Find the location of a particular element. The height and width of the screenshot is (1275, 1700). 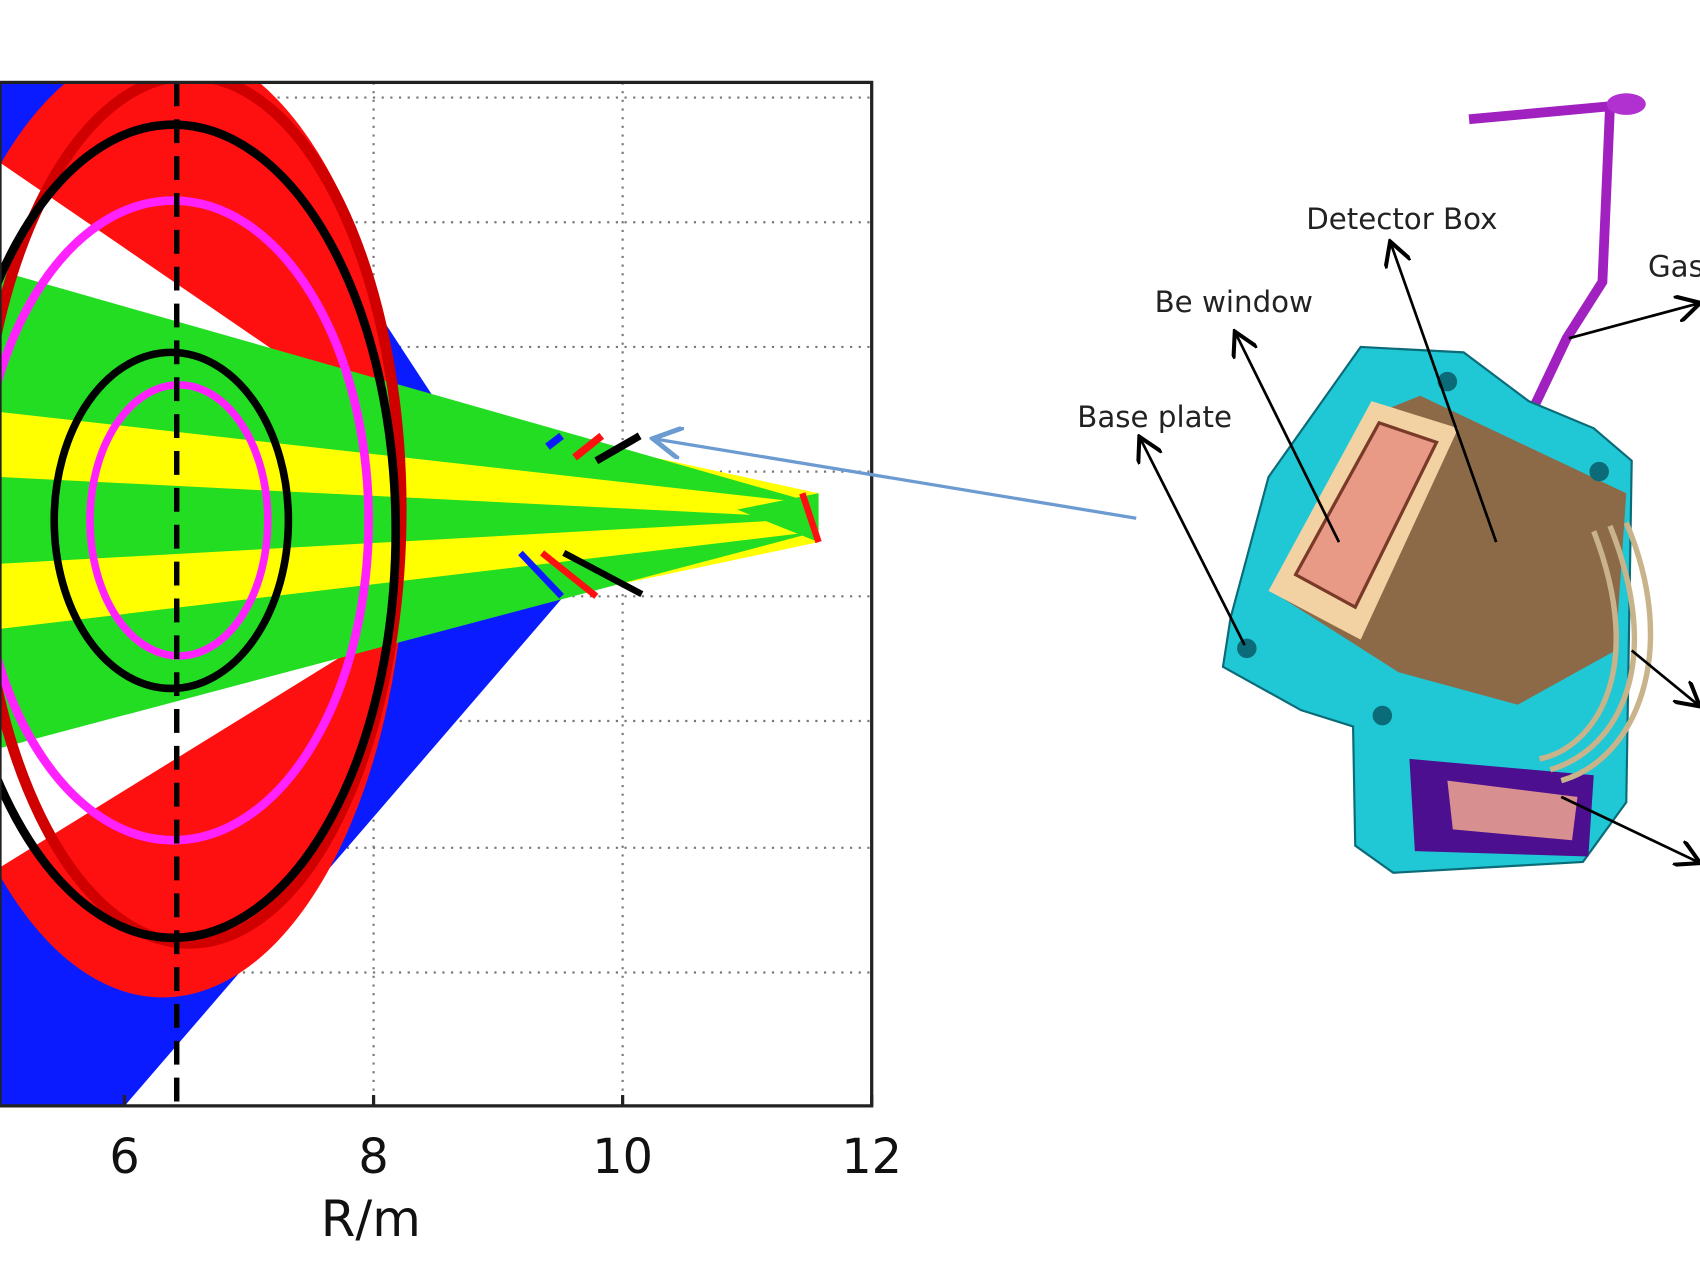

part-label: Be window is located at coordinates (1234, 302).